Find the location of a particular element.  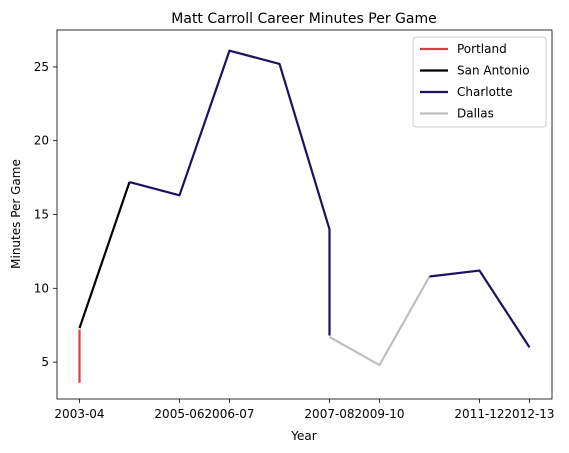

y-tick-label: 20 is located at coordinates (41, 141).